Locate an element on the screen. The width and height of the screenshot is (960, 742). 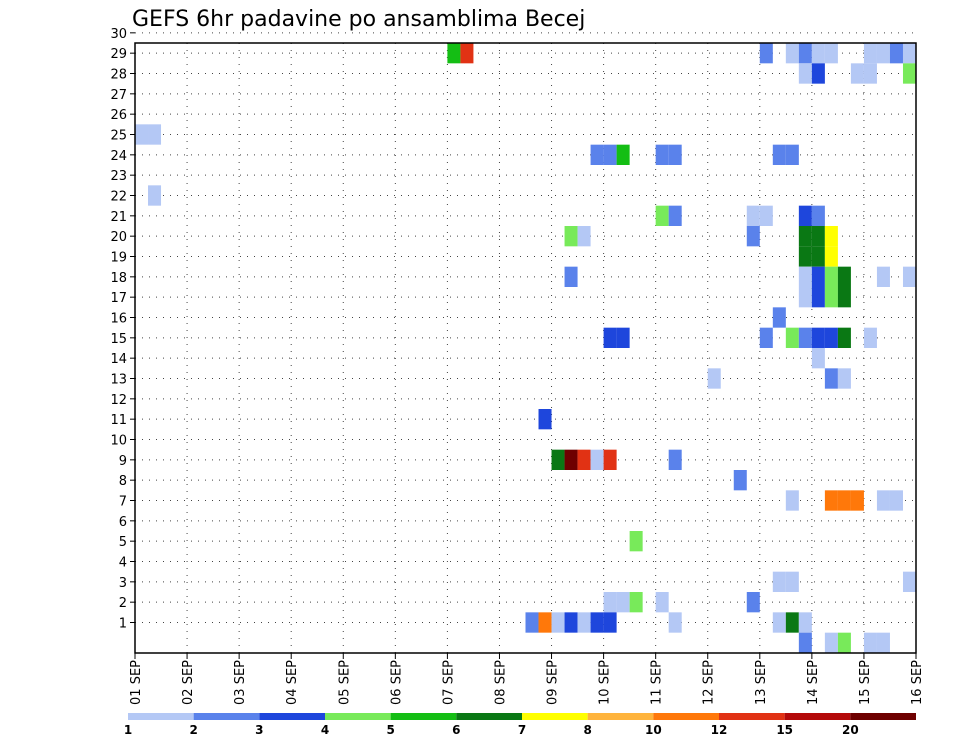
y-tick-label: 15 is located at coordinates (118, 339).